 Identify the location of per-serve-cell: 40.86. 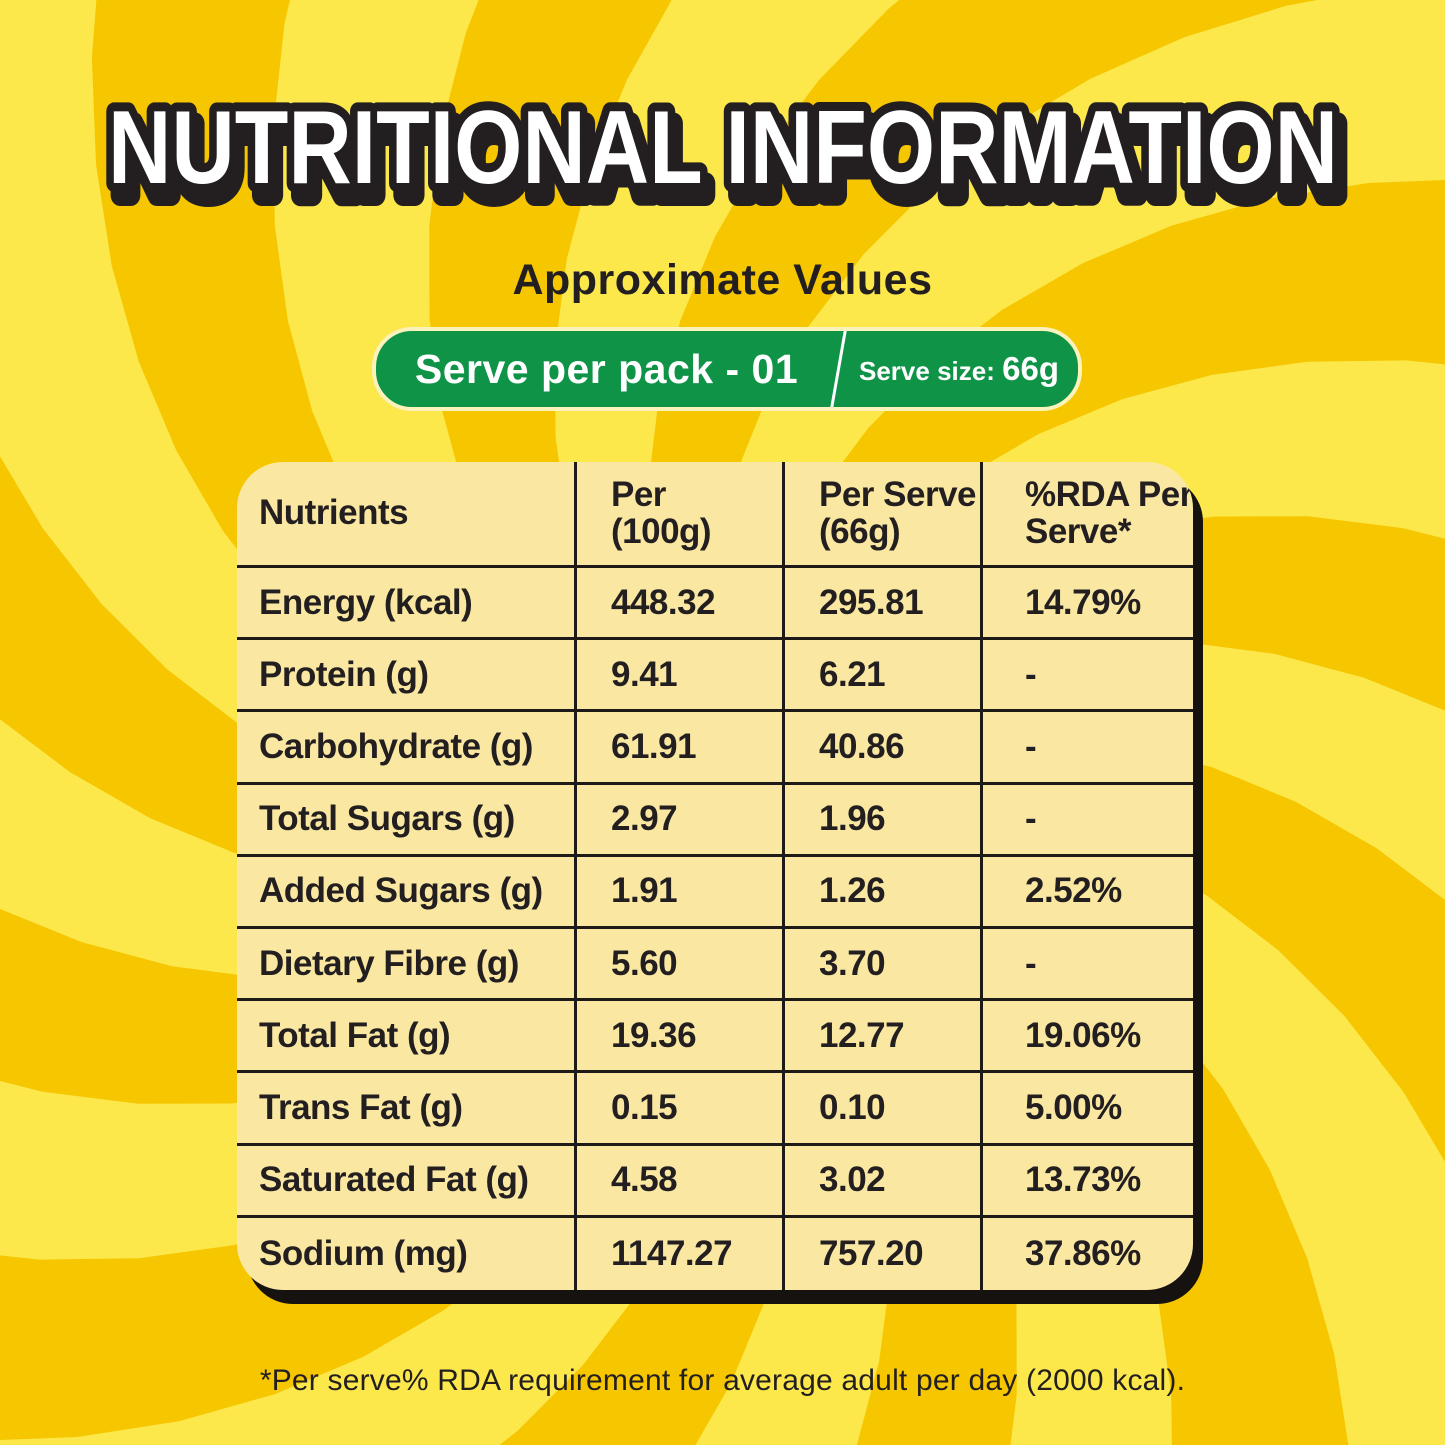
(881, 748).